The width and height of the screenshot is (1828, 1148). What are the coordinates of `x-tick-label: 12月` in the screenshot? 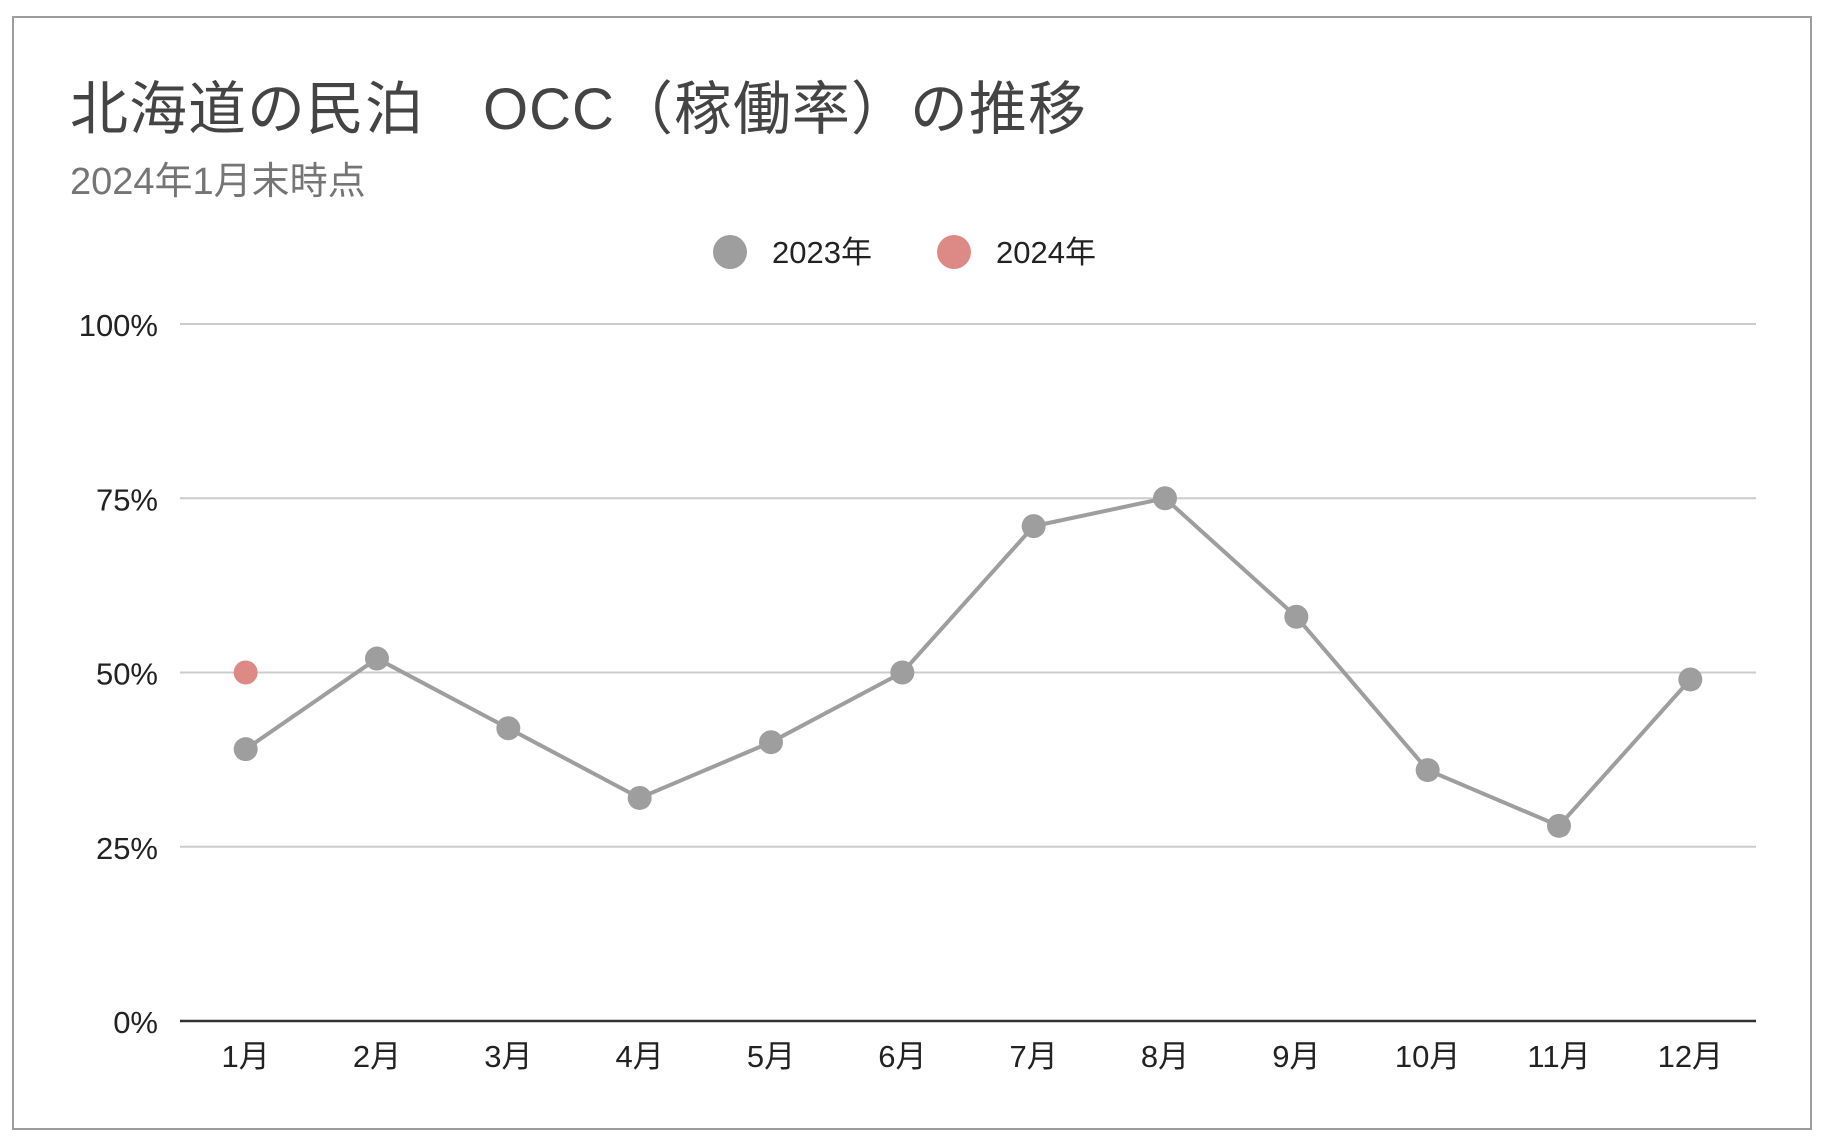 It's located at (1690, 1056).